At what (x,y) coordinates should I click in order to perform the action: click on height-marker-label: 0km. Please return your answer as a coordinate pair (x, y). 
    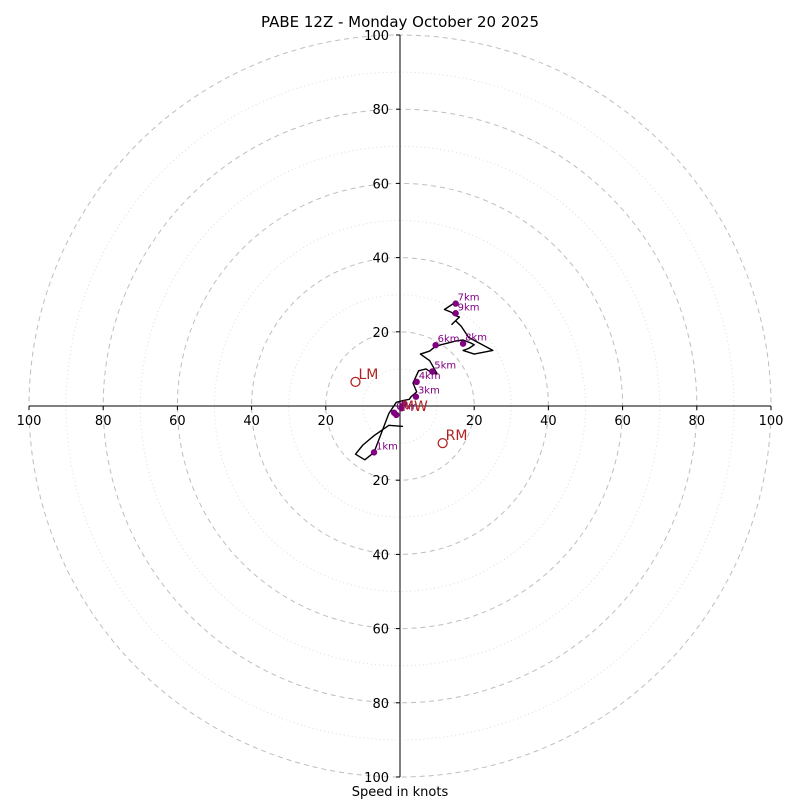
    Looking at the image, I should click on (407, 407).